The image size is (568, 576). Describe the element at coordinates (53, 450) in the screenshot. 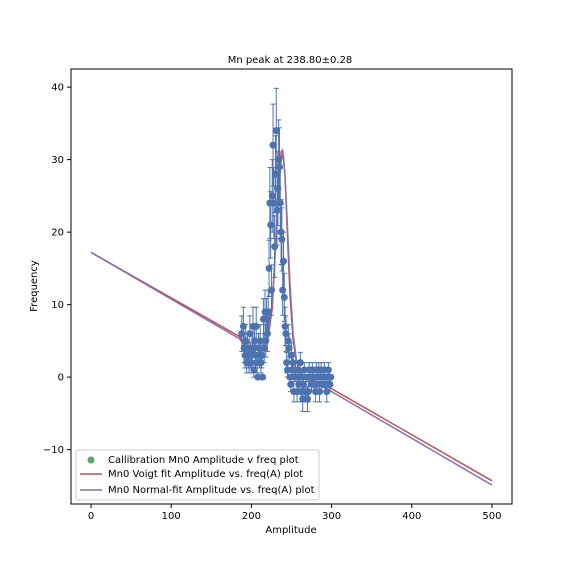

I see `y-tick-label: −10` at that location.